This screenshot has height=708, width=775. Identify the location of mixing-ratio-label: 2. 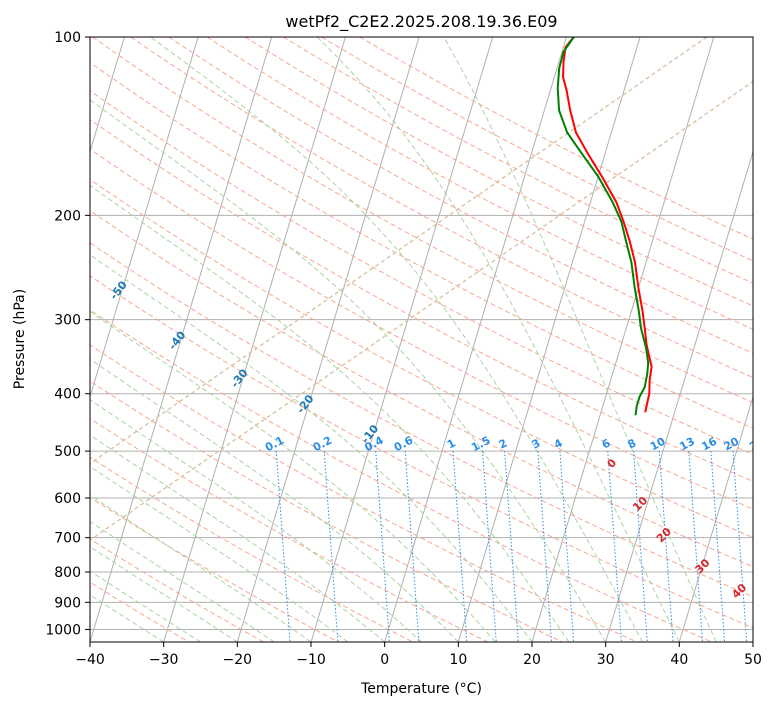
(503, 443).